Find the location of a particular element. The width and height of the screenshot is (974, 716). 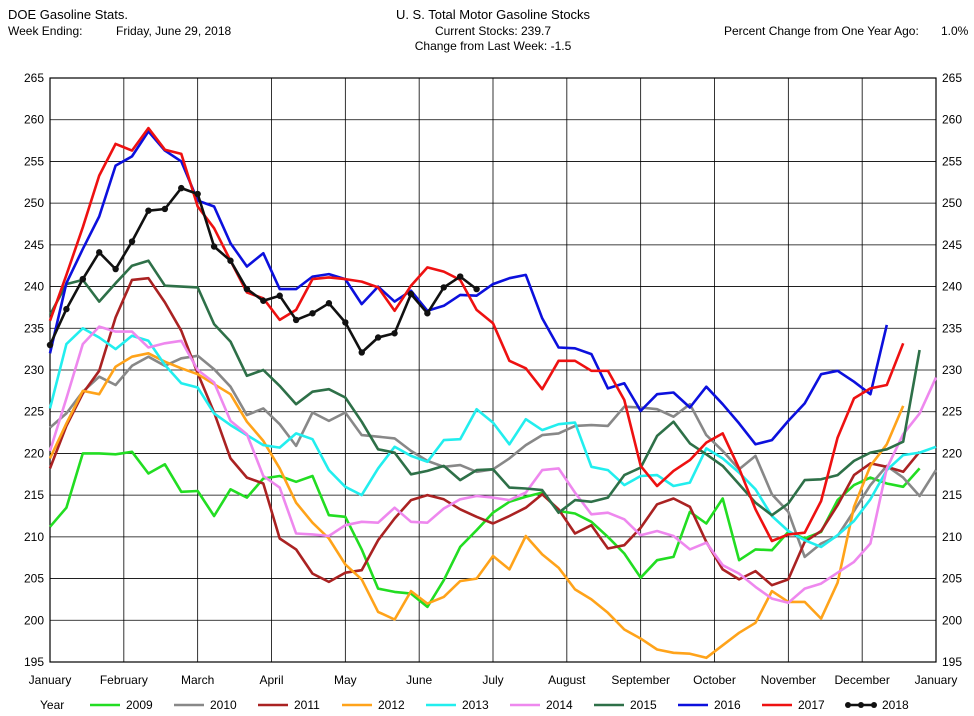

x-tick-label: June is located at coordinates (419, 680).